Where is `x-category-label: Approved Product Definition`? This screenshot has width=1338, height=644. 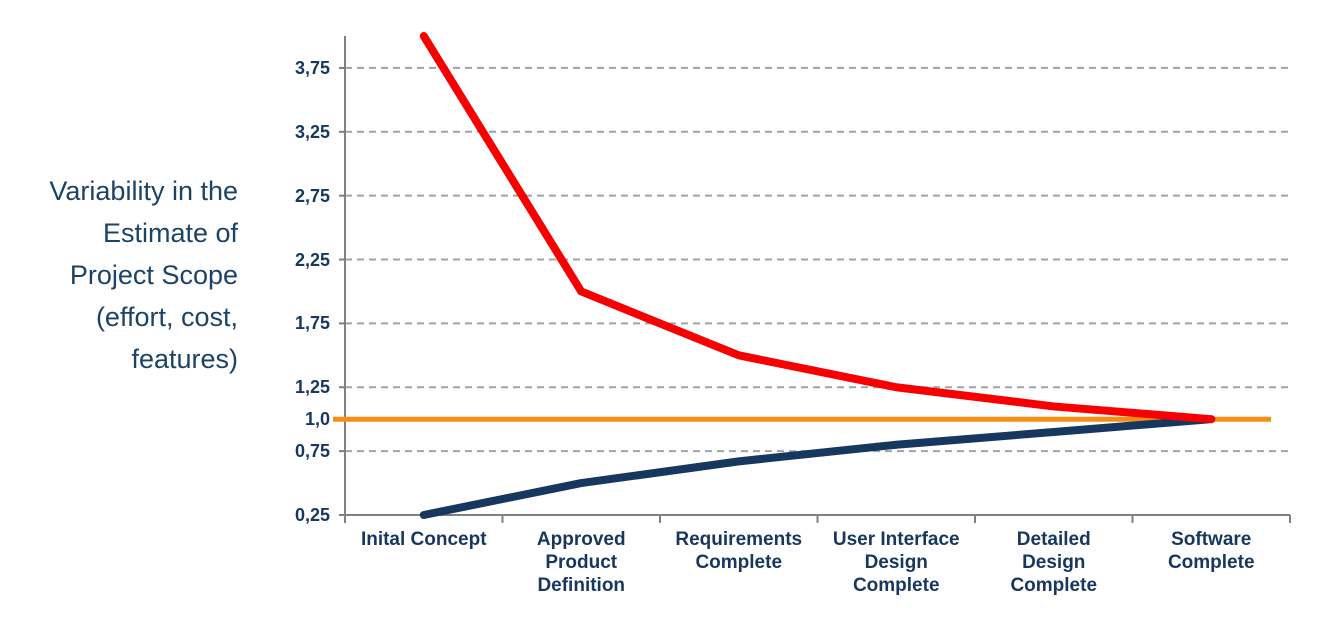 x-category-label: Approved Product Definition is located at coordinates (581, 562).